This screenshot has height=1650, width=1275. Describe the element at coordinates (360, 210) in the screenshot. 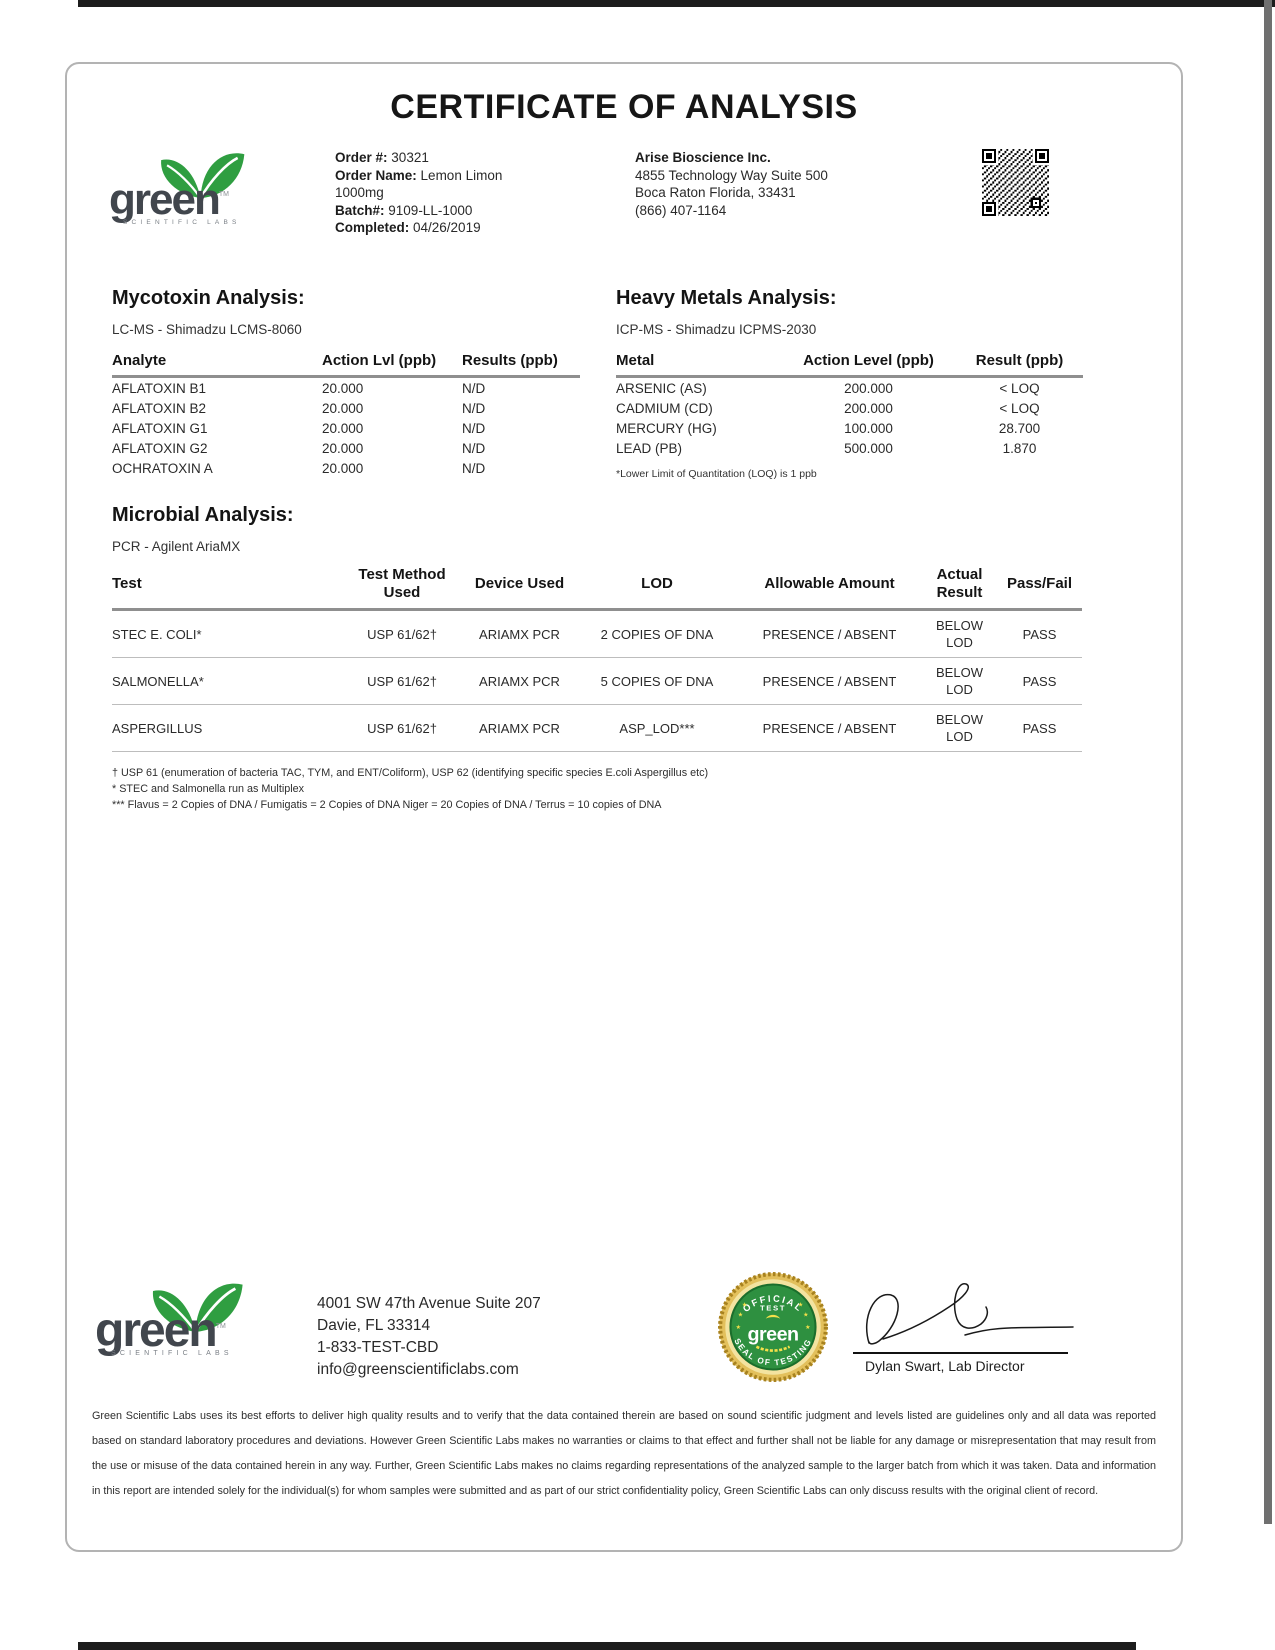

I see `batch-label: Batch#:` at that location.